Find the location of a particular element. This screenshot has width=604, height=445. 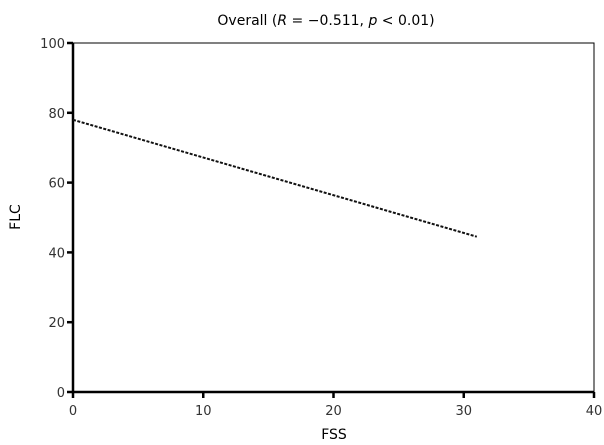

x-tick-label: 20 is located at coordinates (333, 411).